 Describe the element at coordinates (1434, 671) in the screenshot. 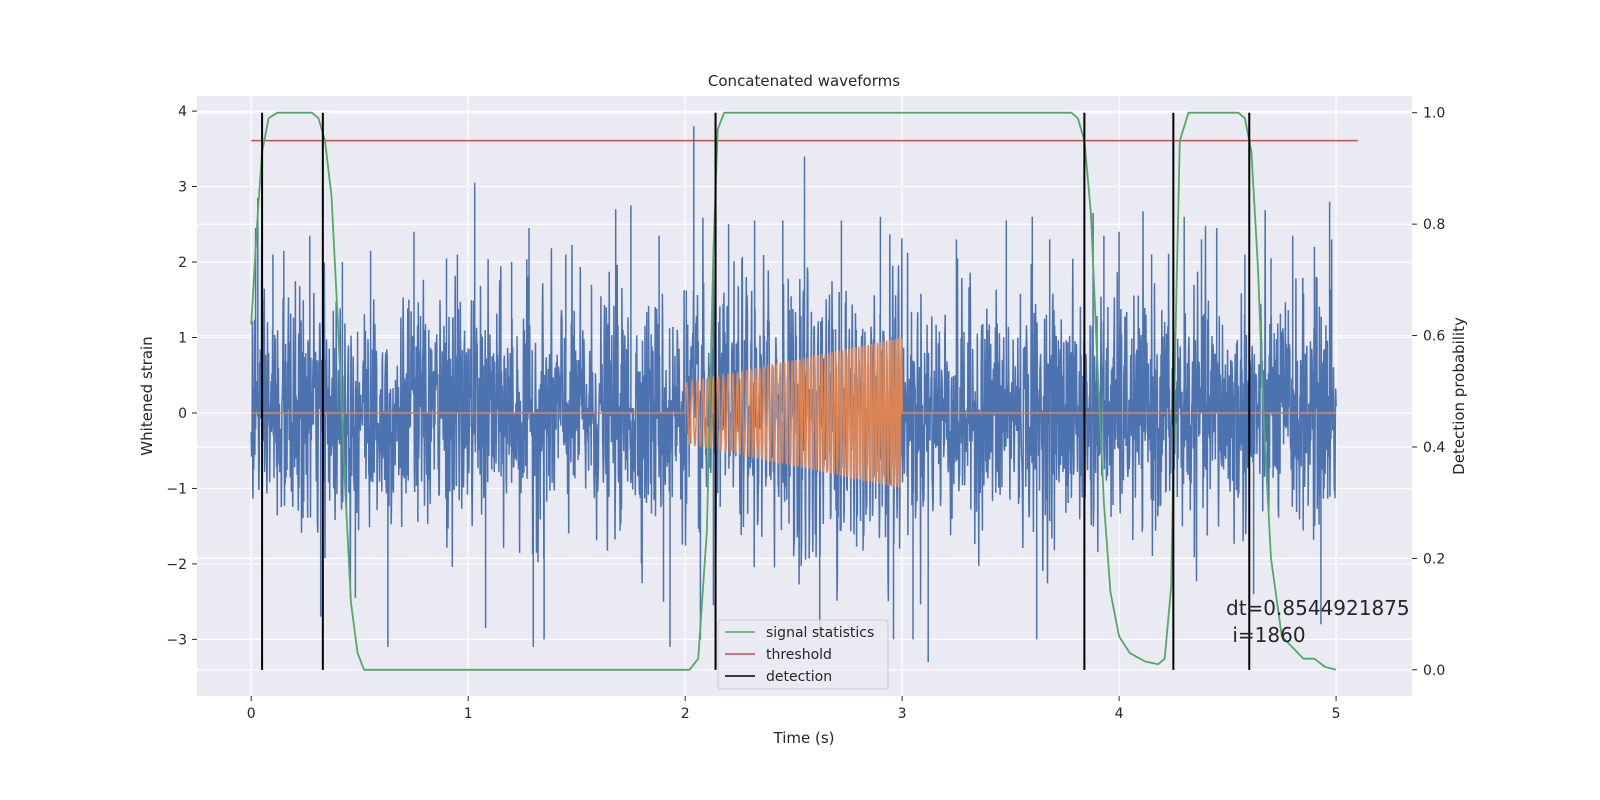

I see `y-right-tick-label: 0.0` at that location.